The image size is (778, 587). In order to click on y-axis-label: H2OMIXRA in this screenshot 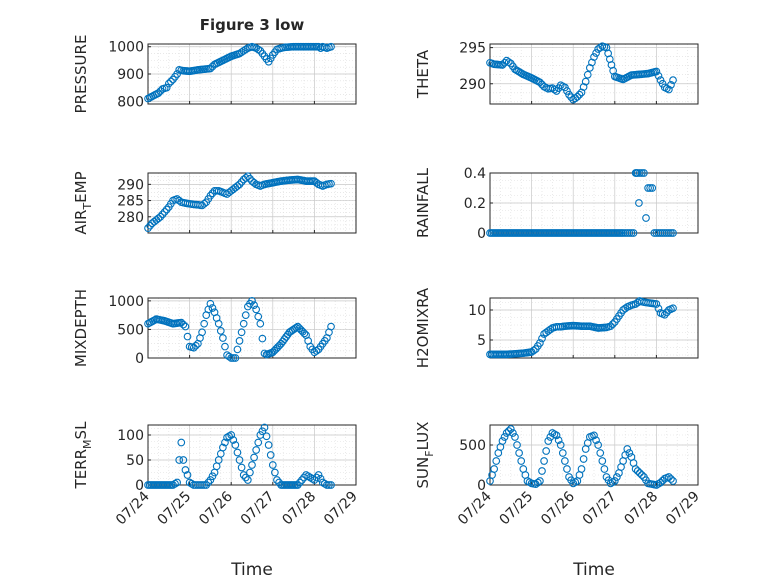, I will do `click(423, 327)`.